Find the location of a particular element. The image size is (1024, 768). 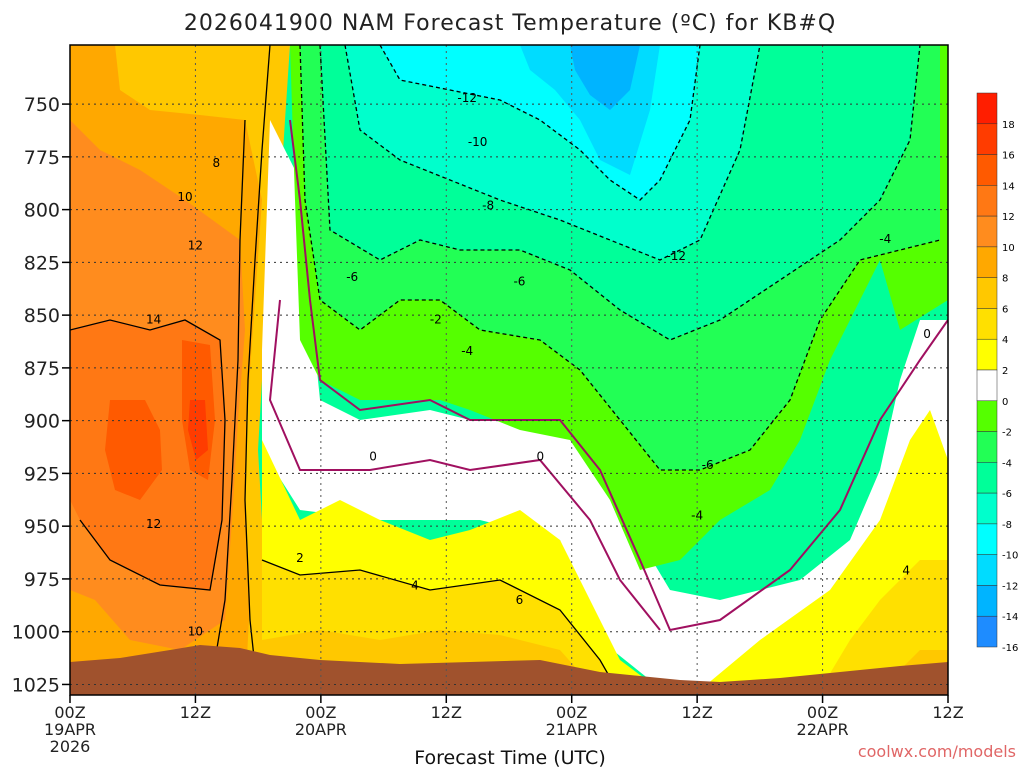

contour-label-5: 10 is located at coordinates (195, 632).